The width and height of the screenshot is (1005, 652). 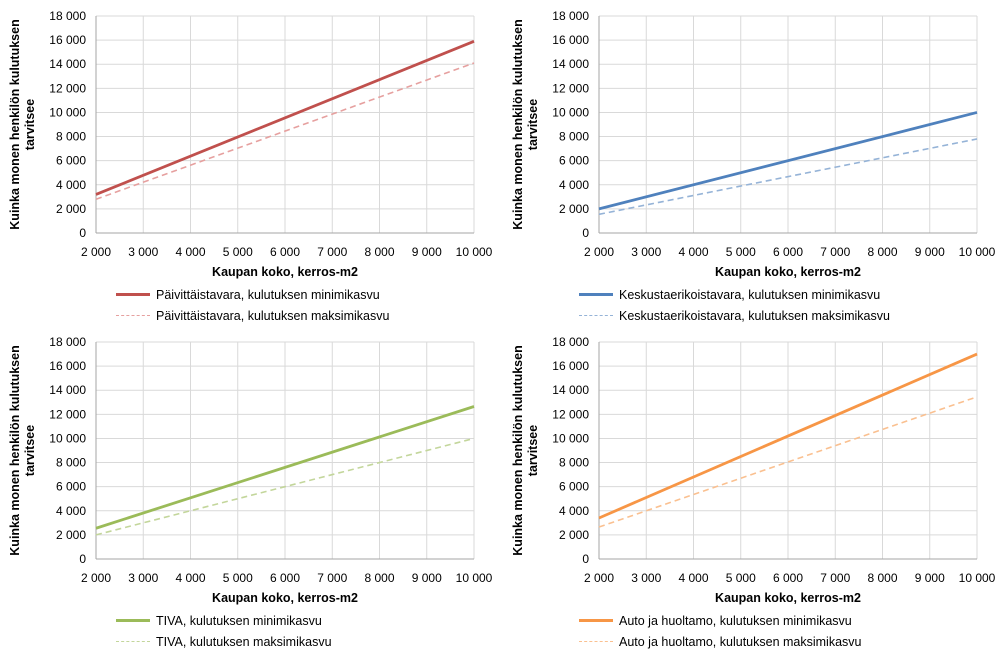 I want to click on y-tick-label: 8 000, so click(x=574, y=463).